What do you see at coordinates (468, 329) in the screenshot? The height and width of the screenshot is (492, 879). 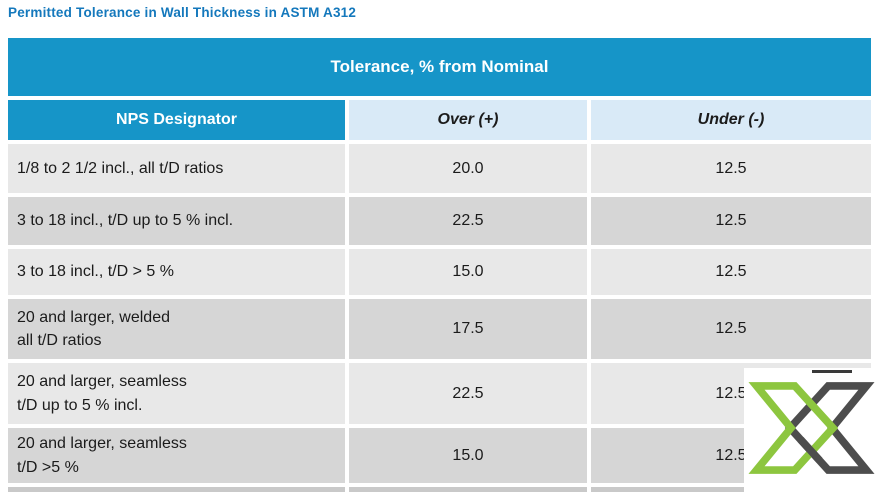 I see `cell-over: 17.5` at bounding box center [468, 329].